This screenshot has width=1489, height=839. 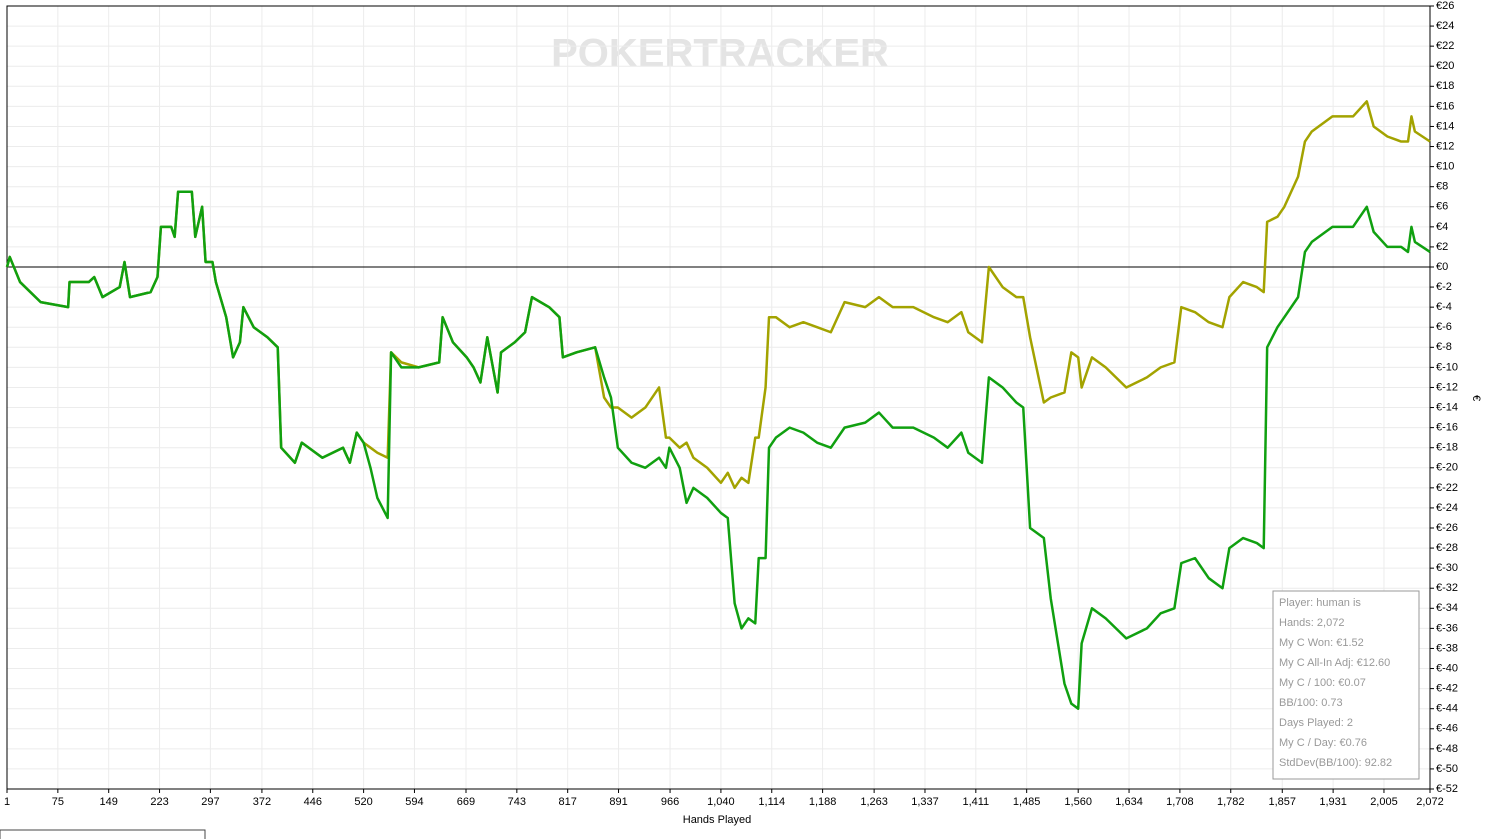 I want to click on y-tick-label: €6, so click(x=1442, y=207).